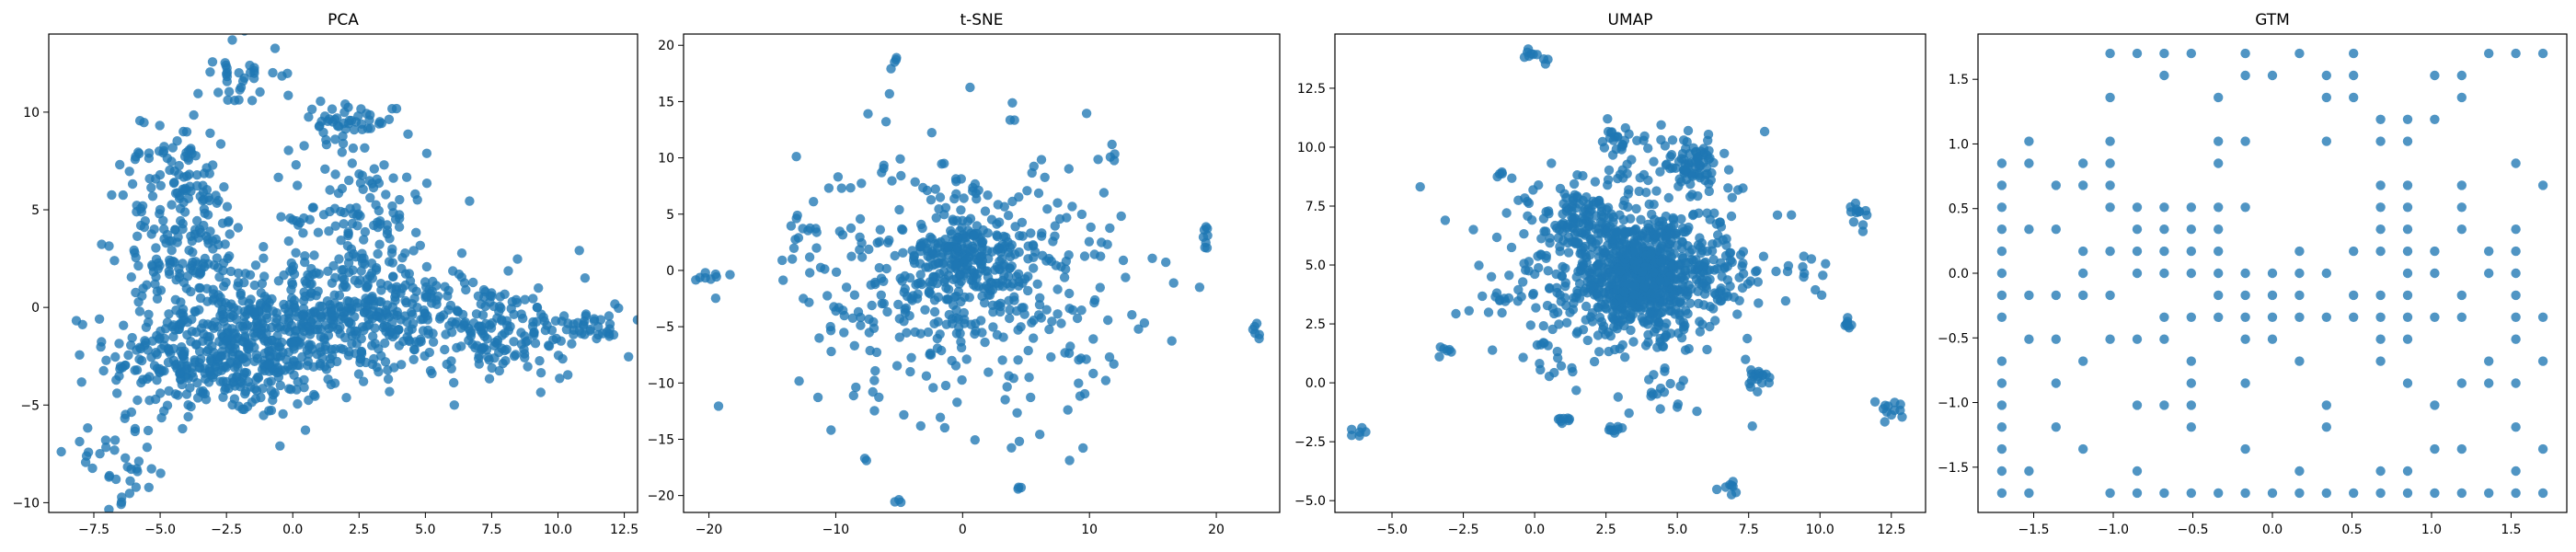  What do you see at coordinates (358, 524) in the screenshot?
I see `pca-x-ticks: −7.5 −5.0 −2.5 0.0 2.5 5.0 7.5 10.0 12.5` at bounding box center [358, 524].